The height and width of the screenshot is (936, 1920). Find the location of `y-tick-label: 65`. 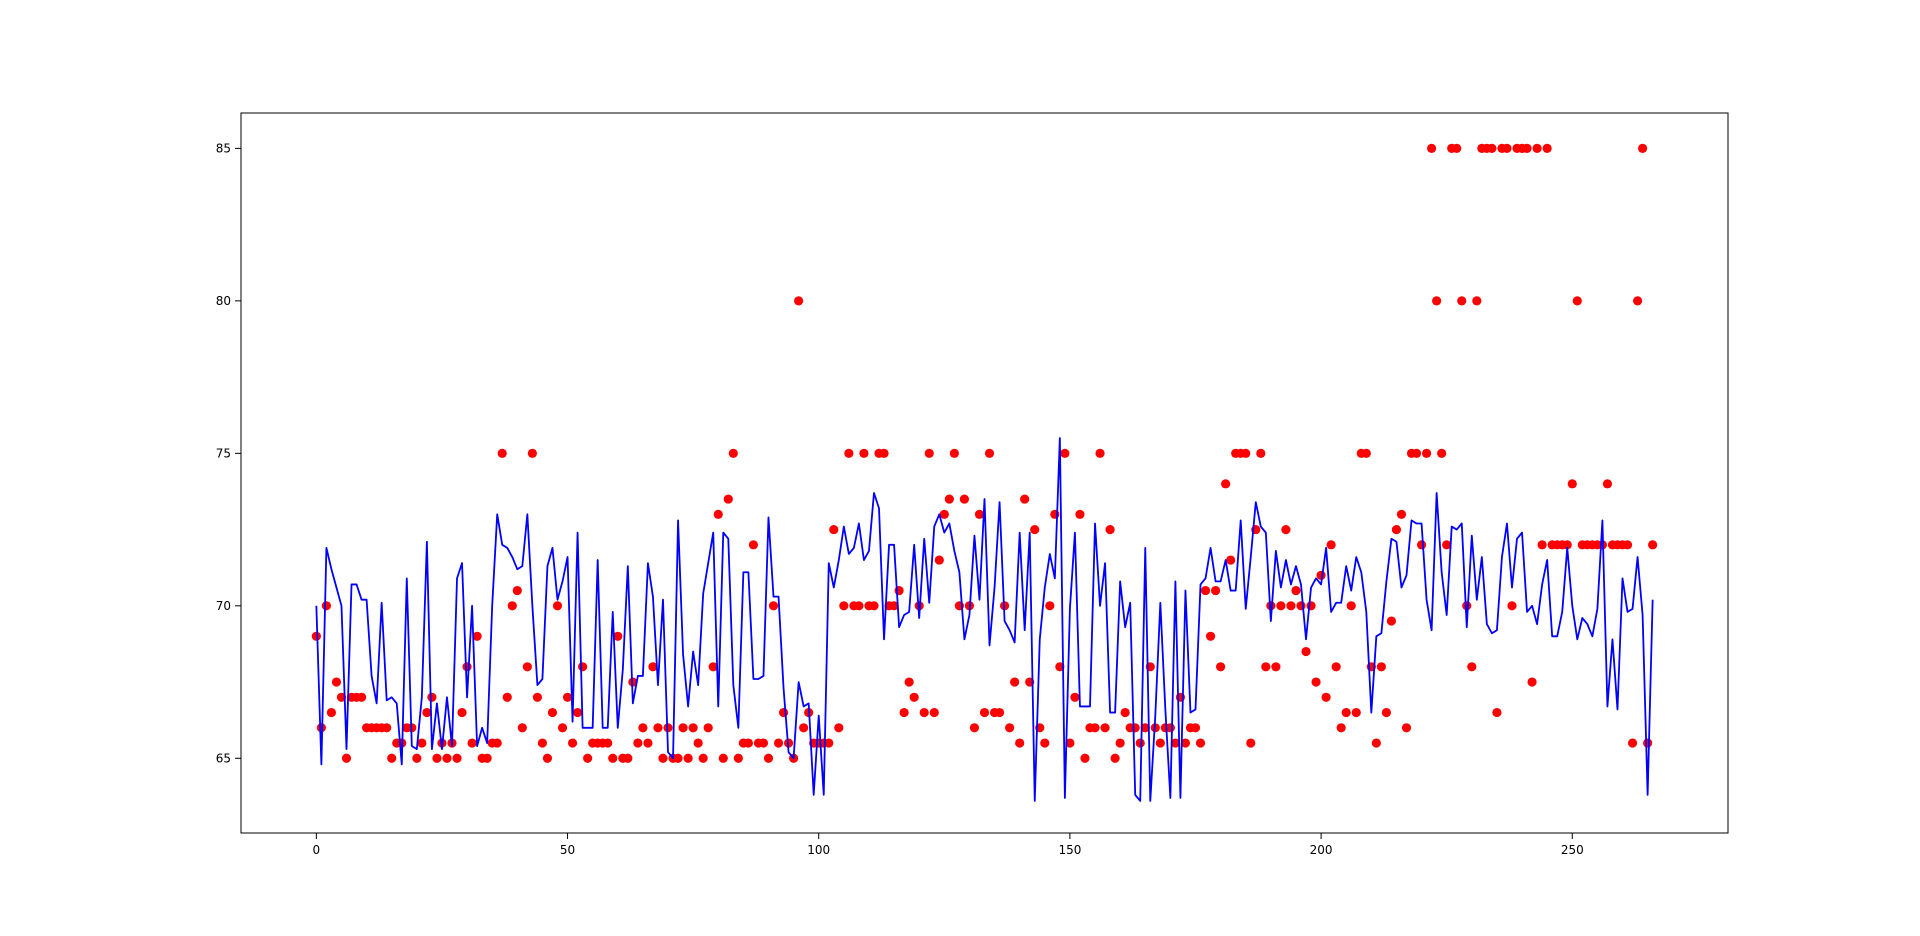

y-tick-label: 65 is located at coordinates (223, 758).